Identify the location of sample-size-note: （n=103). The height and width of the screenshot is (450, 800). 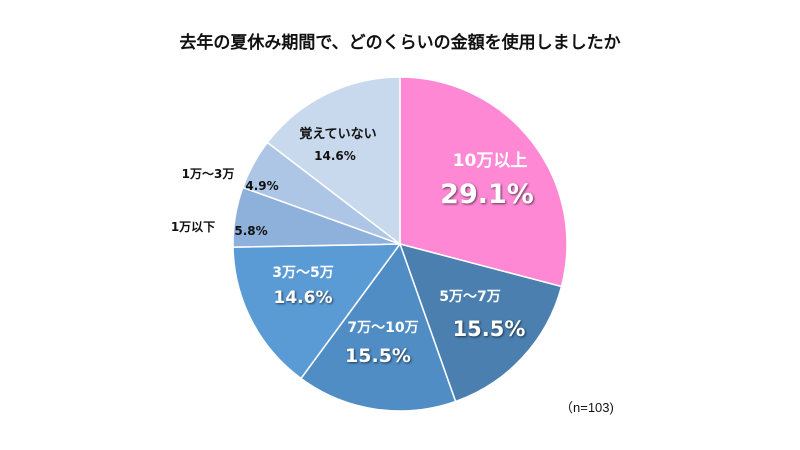
(587, 407).